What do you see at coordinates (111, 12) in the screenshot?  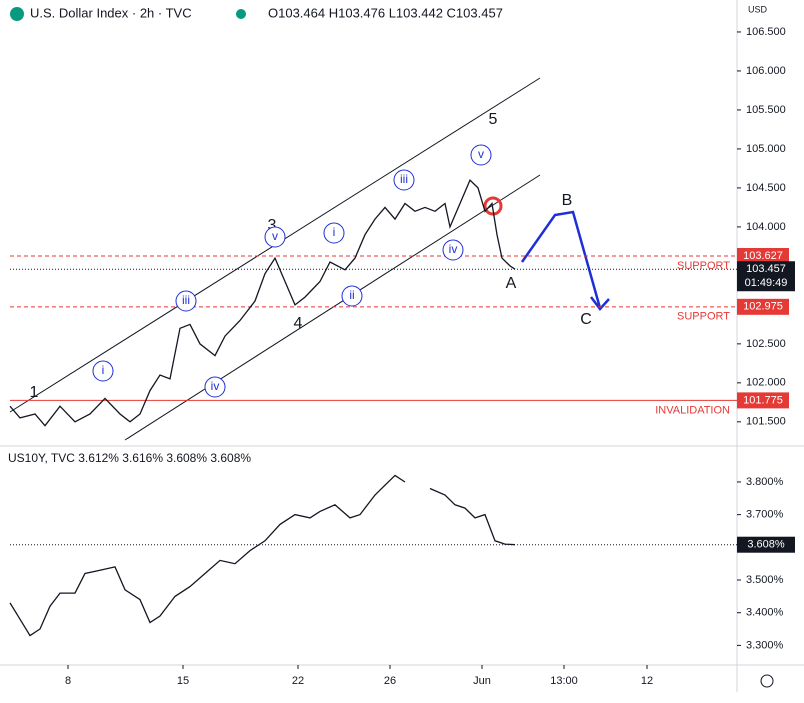 I see `title: U.S. Dollar Index · 2h · TVC` at bounding box center [111, 12].